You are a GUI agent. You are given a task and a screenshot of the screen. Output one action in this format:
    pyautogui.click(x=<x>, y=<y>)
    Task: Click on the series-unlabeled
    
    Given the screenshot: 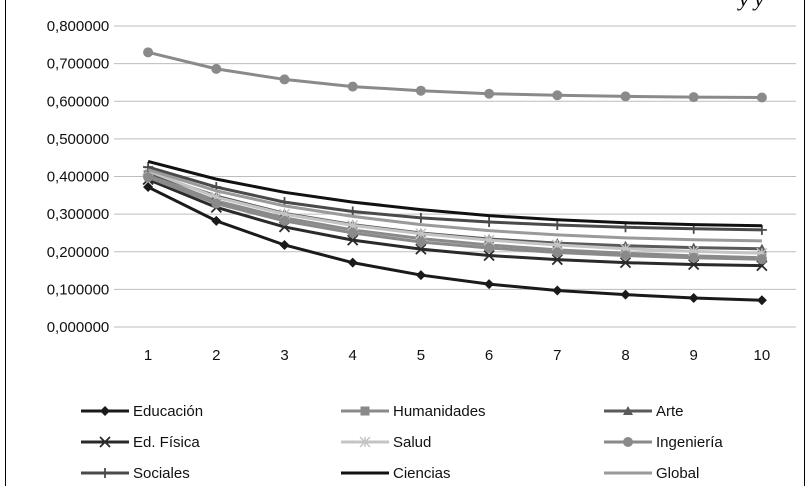 What is the action you would take?
    pyautogui.click(x=455, y=75)
    